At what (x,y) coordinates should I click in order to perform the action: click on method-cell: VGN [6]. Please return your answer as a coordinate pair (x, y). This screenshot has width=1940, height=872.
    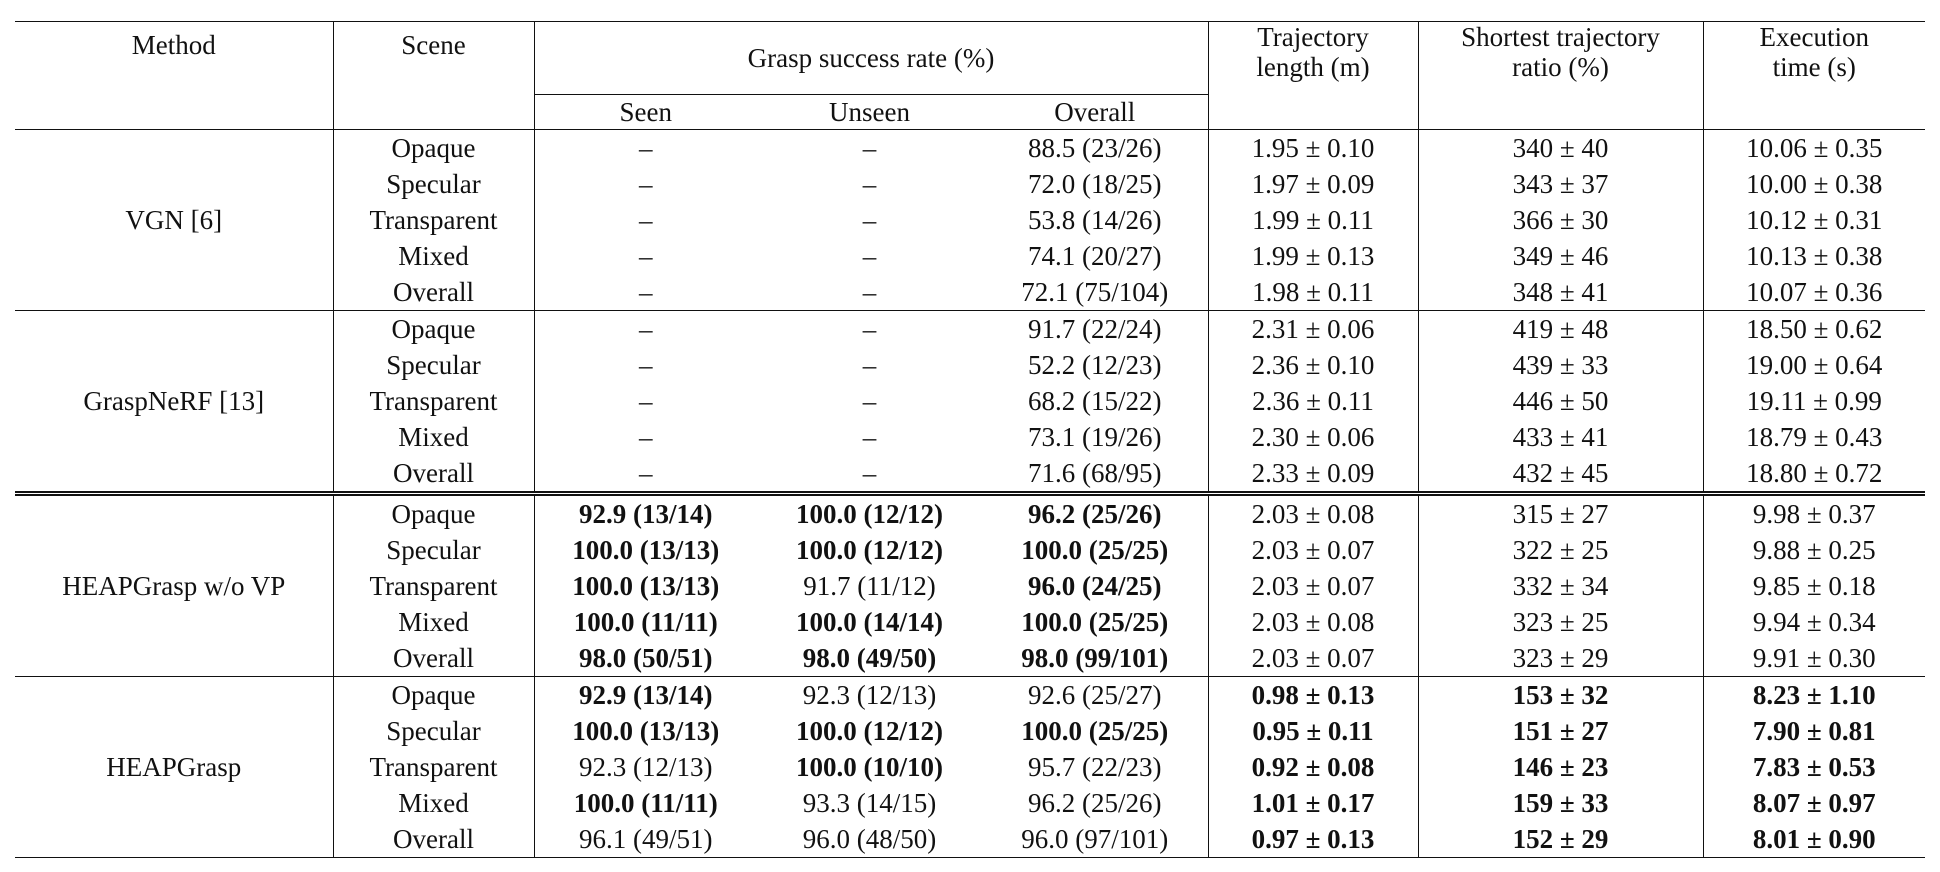
    Looking at the image, I should click on (174, 220).